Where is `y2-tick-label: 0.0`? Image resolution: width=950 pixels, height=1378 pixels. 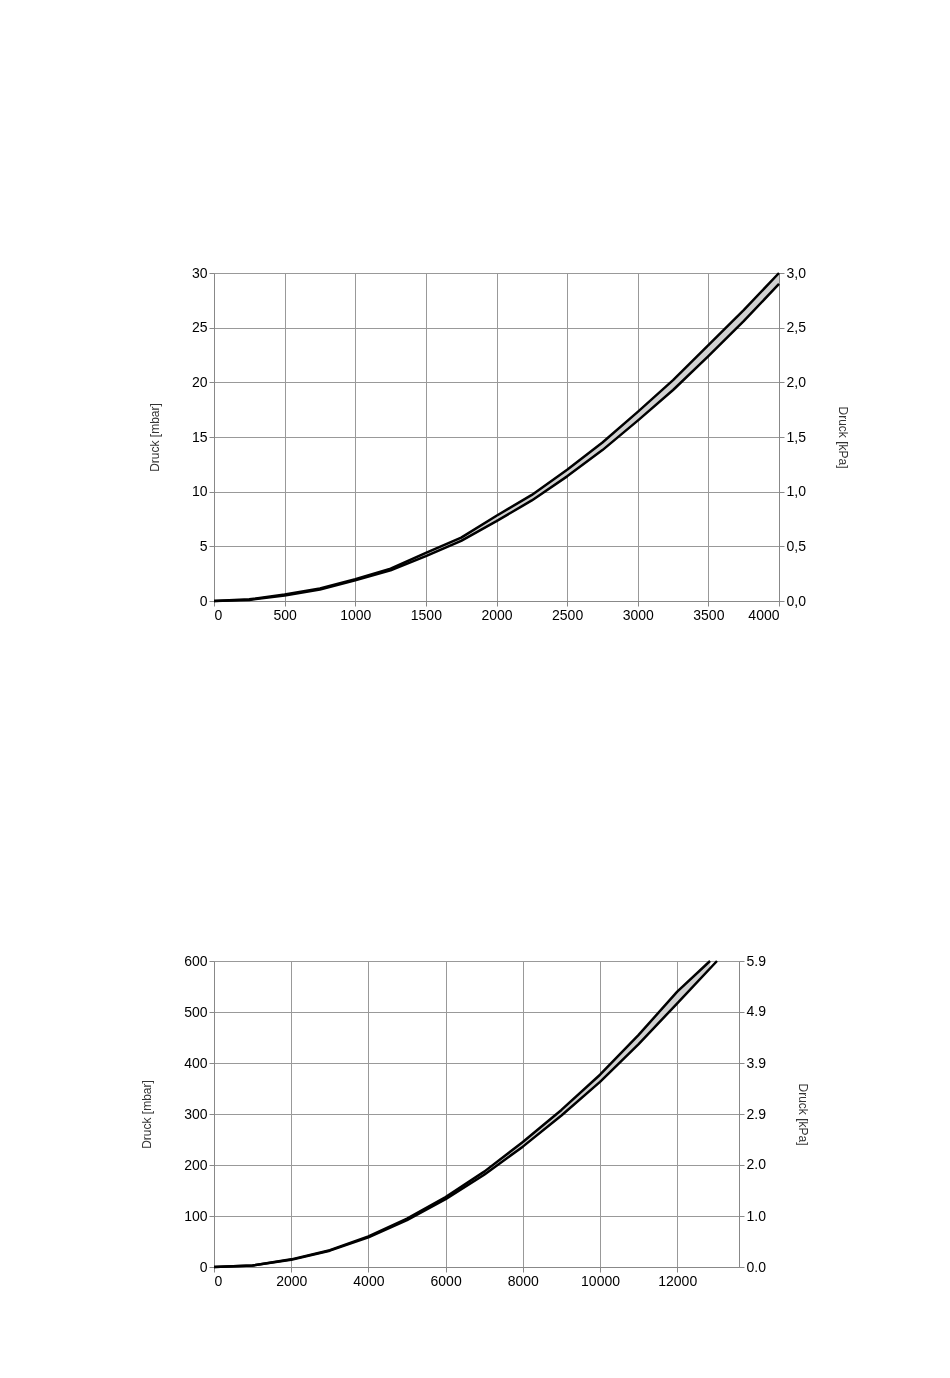 y2-tick-label: 0.0 is located at coordinates (756, 1266).